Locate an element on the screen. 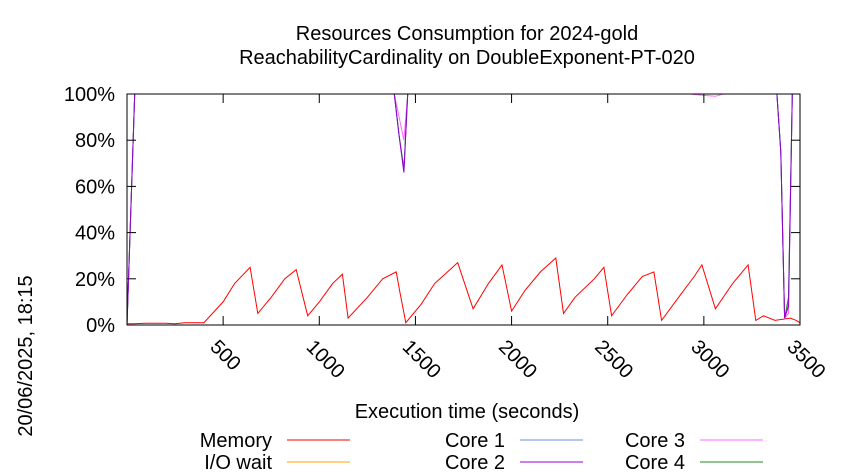 The width and height of the screenshot is (850, 475). y-tick-label: 100% is located at coordinates (89, 95).